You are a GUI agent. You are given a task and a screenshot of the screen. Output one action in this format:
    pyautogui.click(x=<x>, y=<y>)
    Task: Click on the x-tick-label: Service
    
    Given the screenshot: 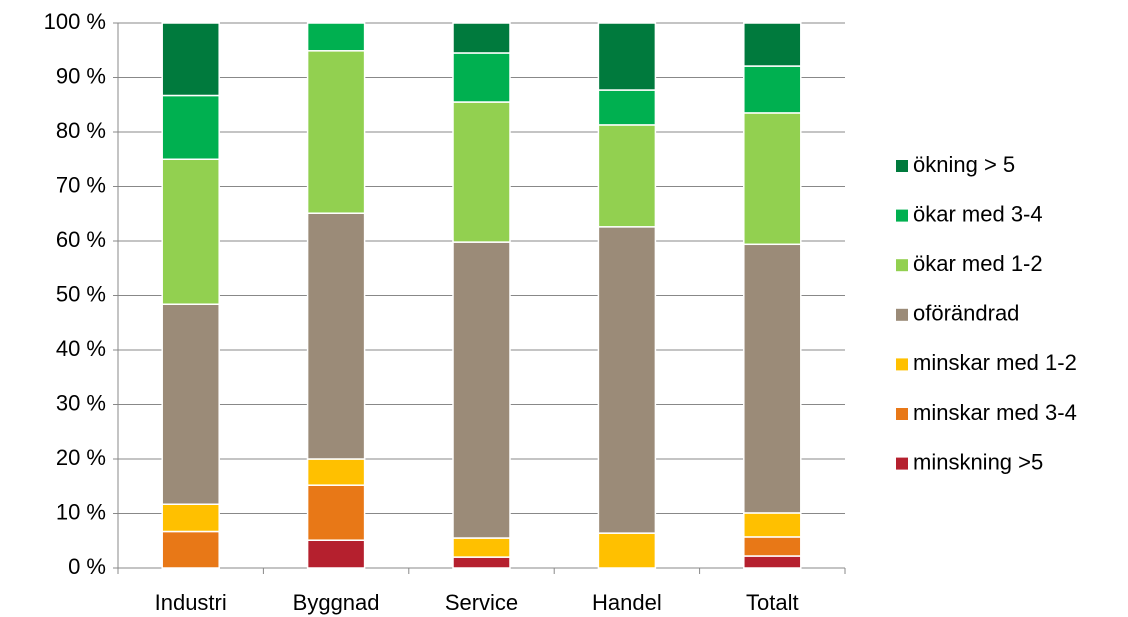 What is the action you would take?
    pyautogui.click(x=481, y=602)
    